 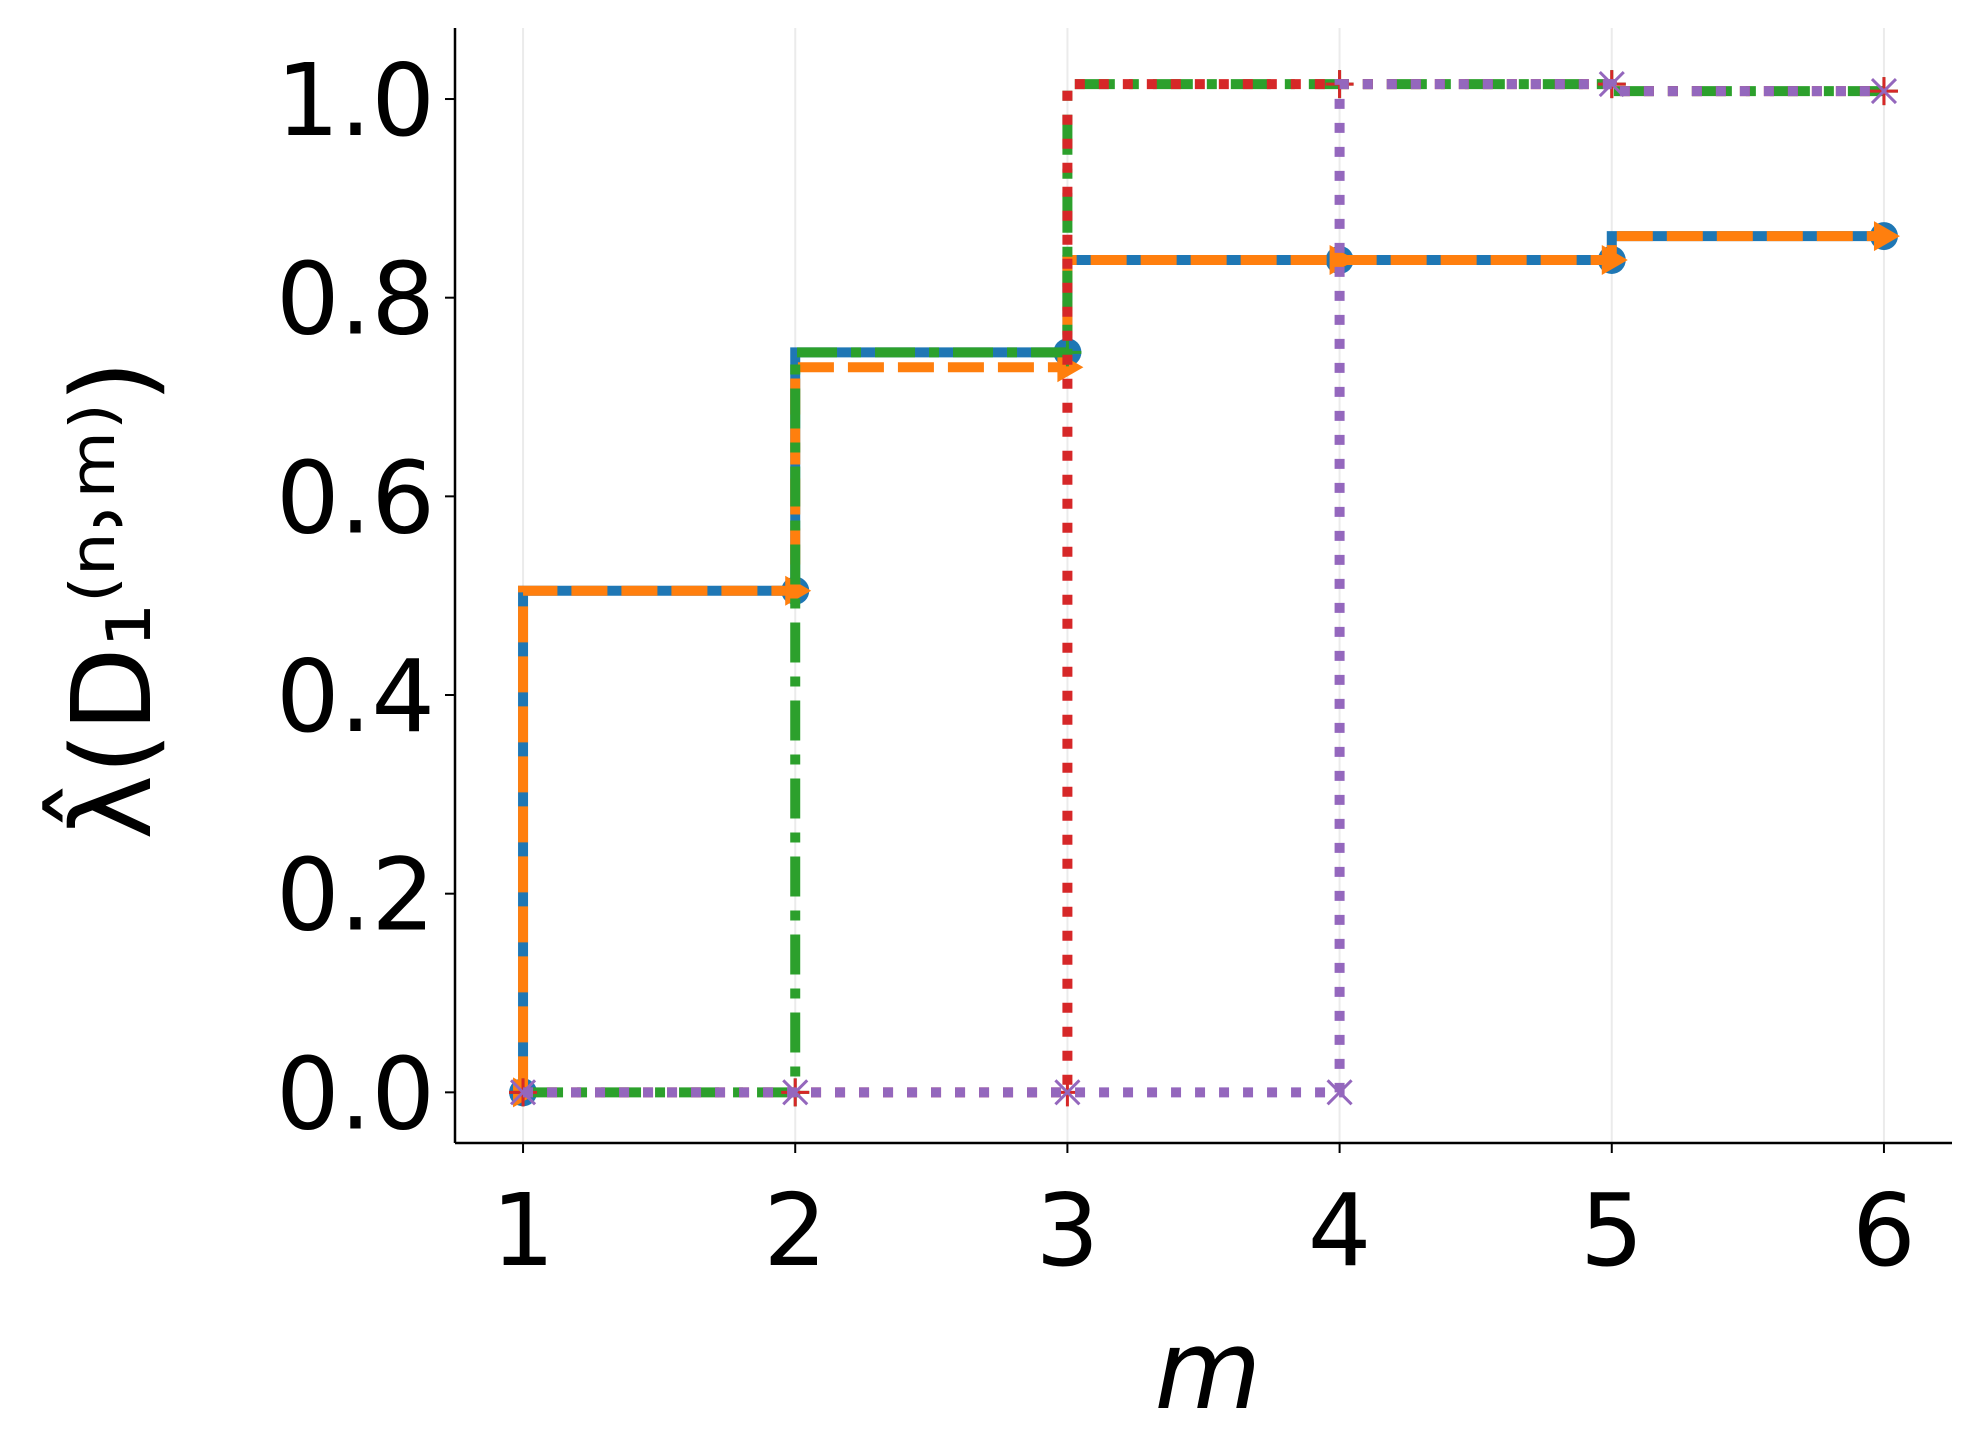 I want to click on y-tick-label: 0.2, so click(x=355, y=895).